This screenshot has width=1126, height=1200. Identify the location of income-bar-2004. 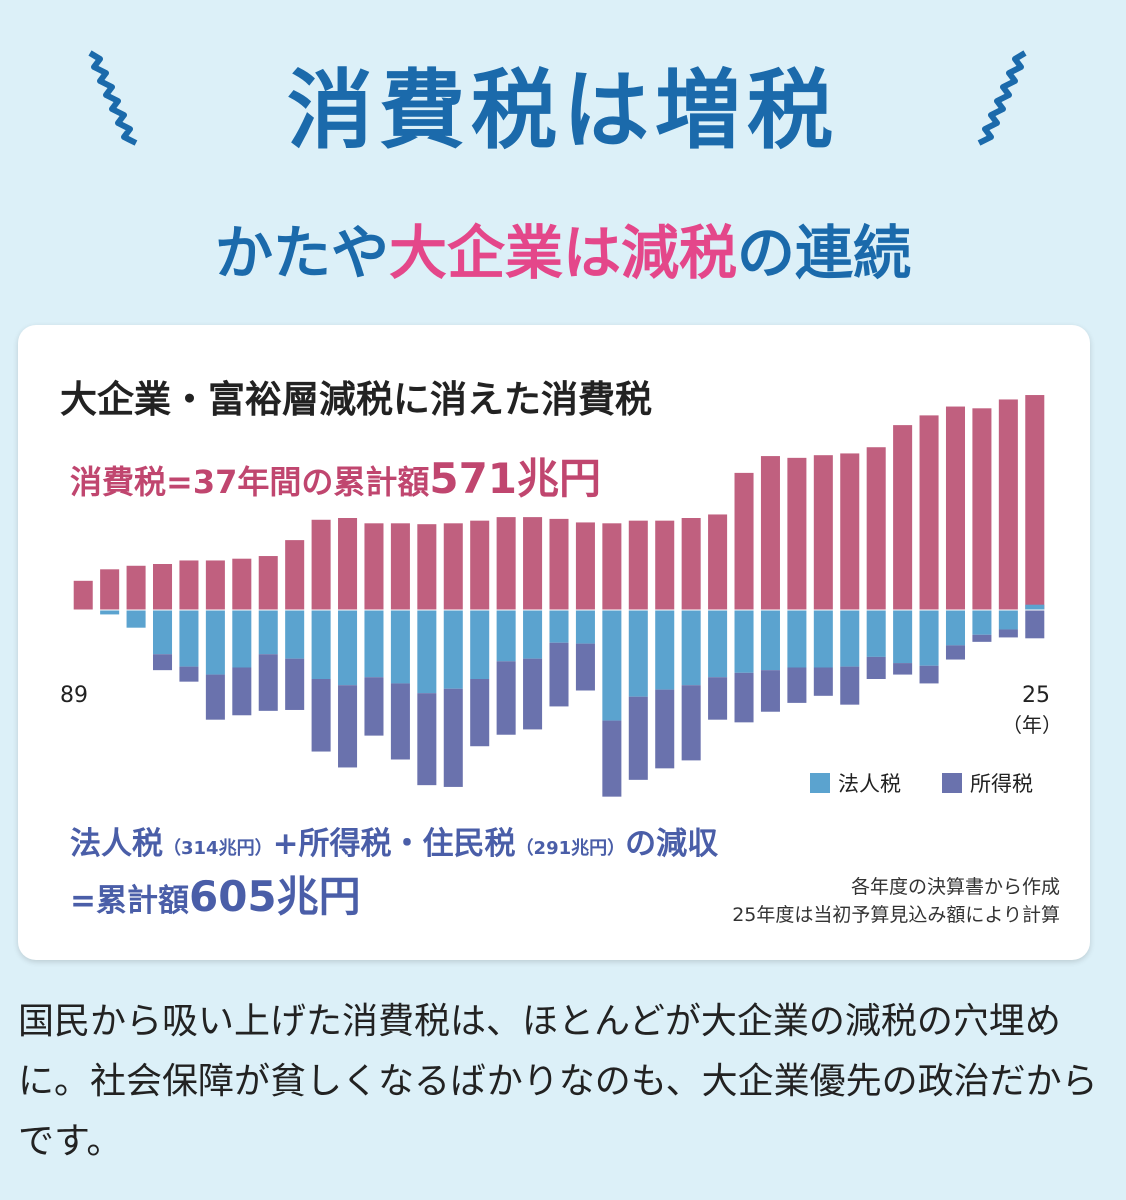
(480, 713).